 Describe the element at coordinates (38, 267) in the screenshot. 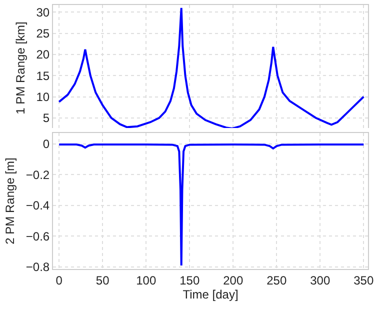

I see `y-tick-label: −0.8` at that location.